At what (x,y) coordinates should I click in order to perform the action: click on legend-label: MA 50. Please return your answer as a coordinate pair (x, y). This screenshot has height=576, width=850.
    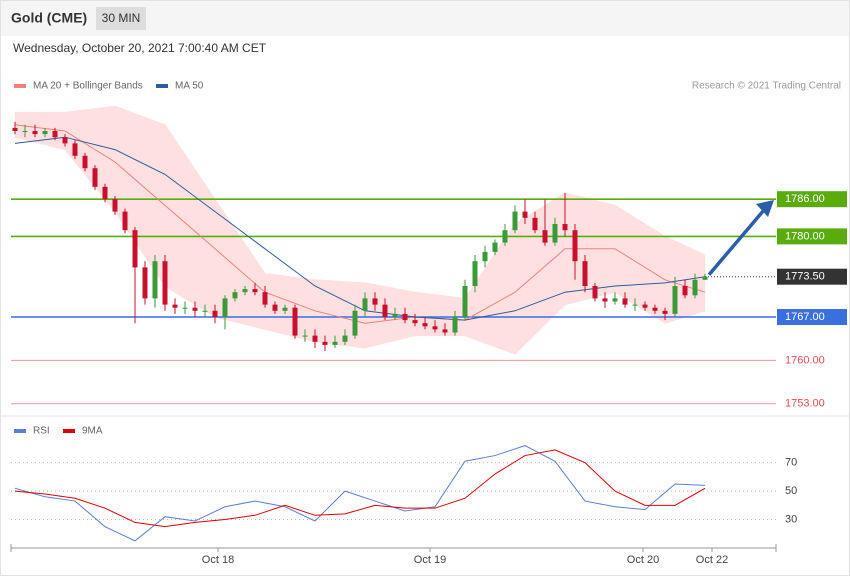
    Looking at the image, I should click on (189, 86).